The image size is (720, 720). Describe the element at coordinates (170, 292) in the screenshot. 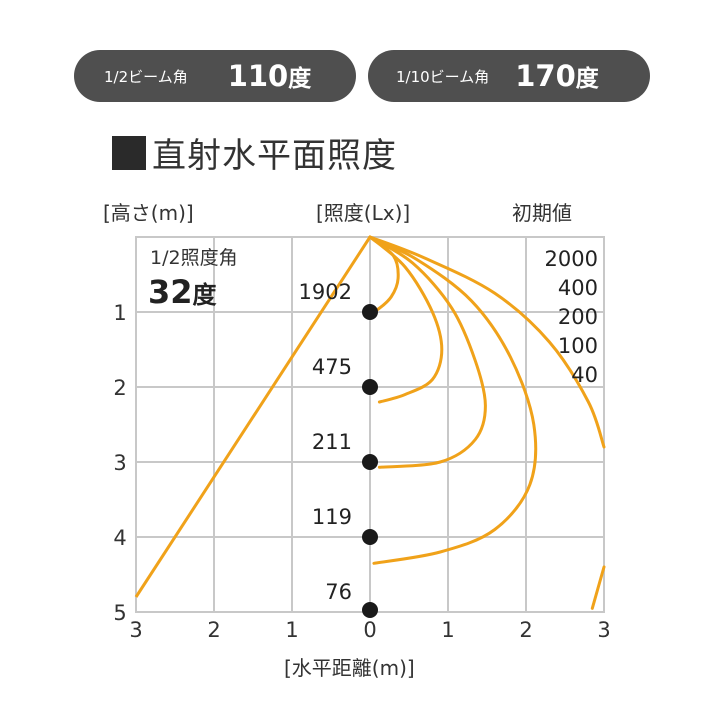

I see `half-angle-value: 32` at that location.